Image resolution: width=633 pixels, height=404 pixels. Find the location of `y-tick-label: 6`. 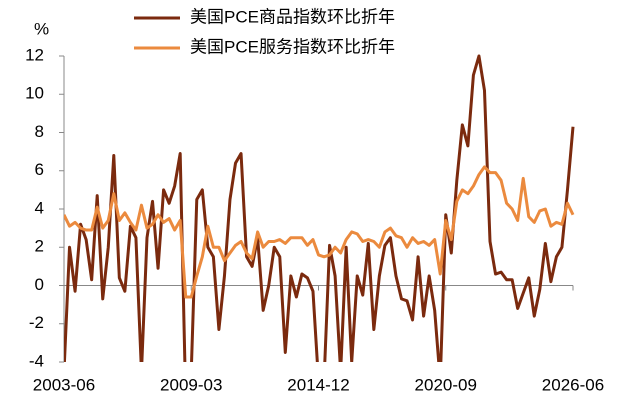

y-tick-label: 6 is located at coordinates (39, 169).